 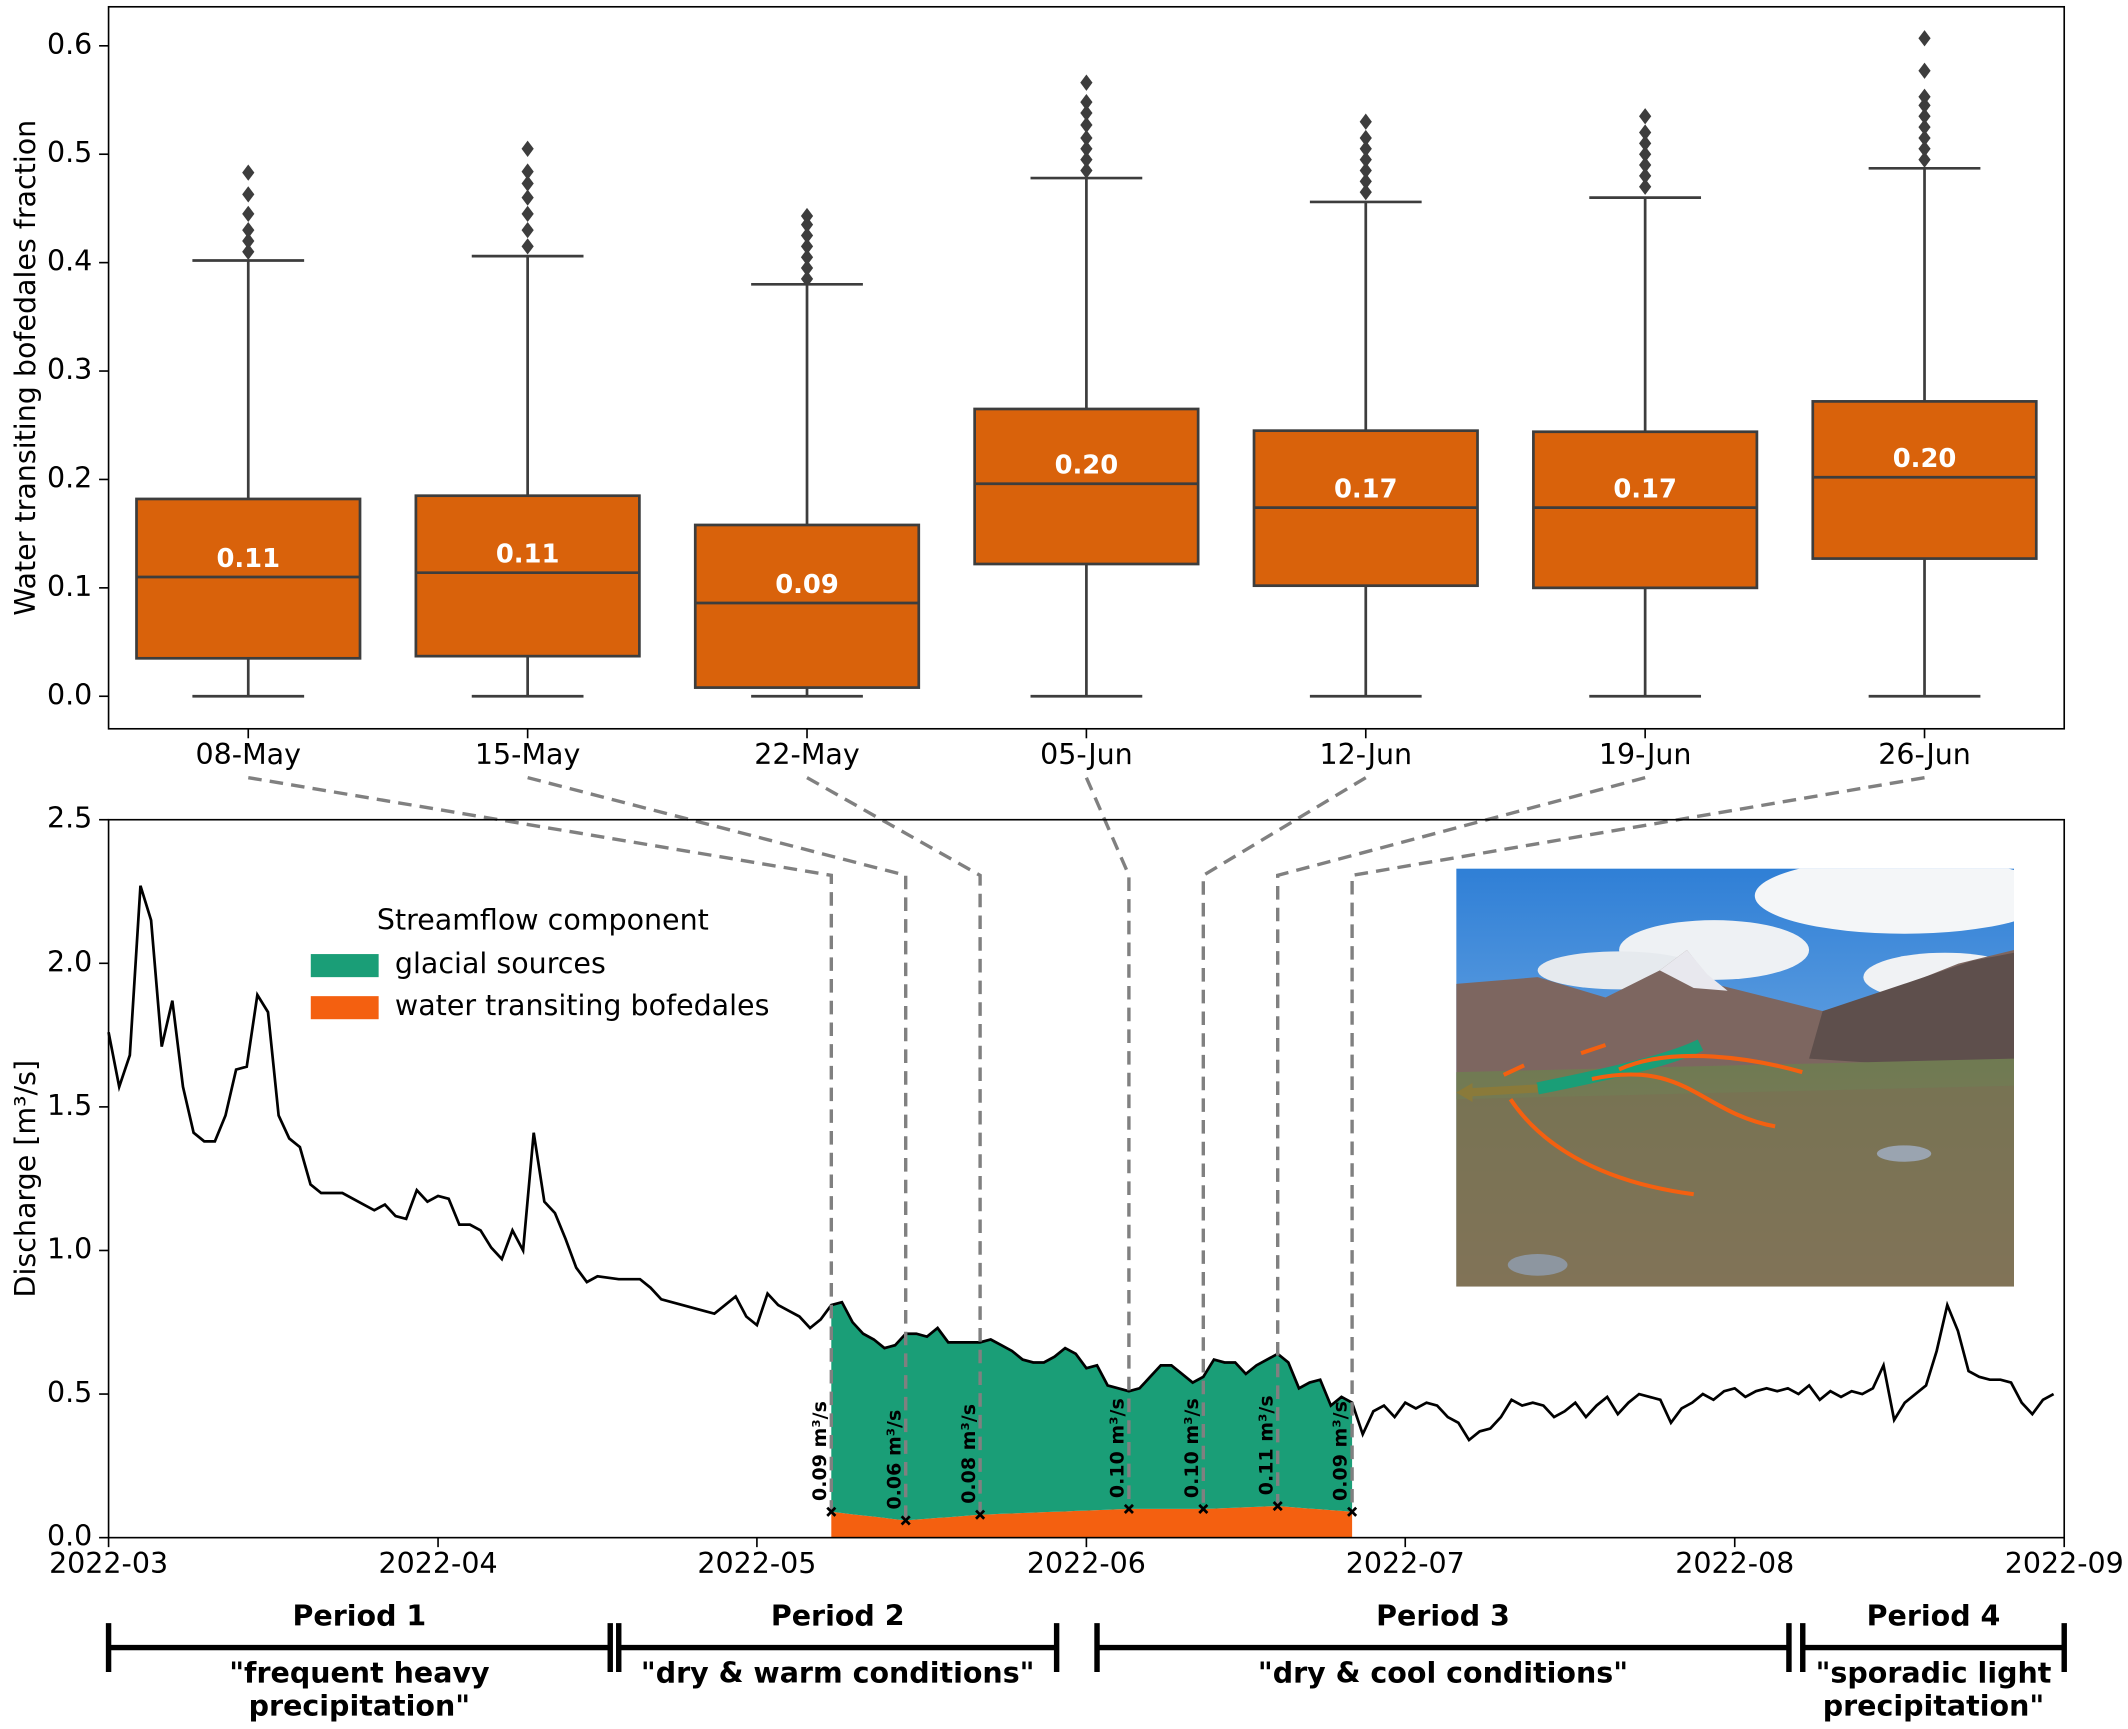 What do you see at coordinates (69, 369) in the screenshot?
I see `y-tick-label: 0.3` at bounding box center [69, 369].